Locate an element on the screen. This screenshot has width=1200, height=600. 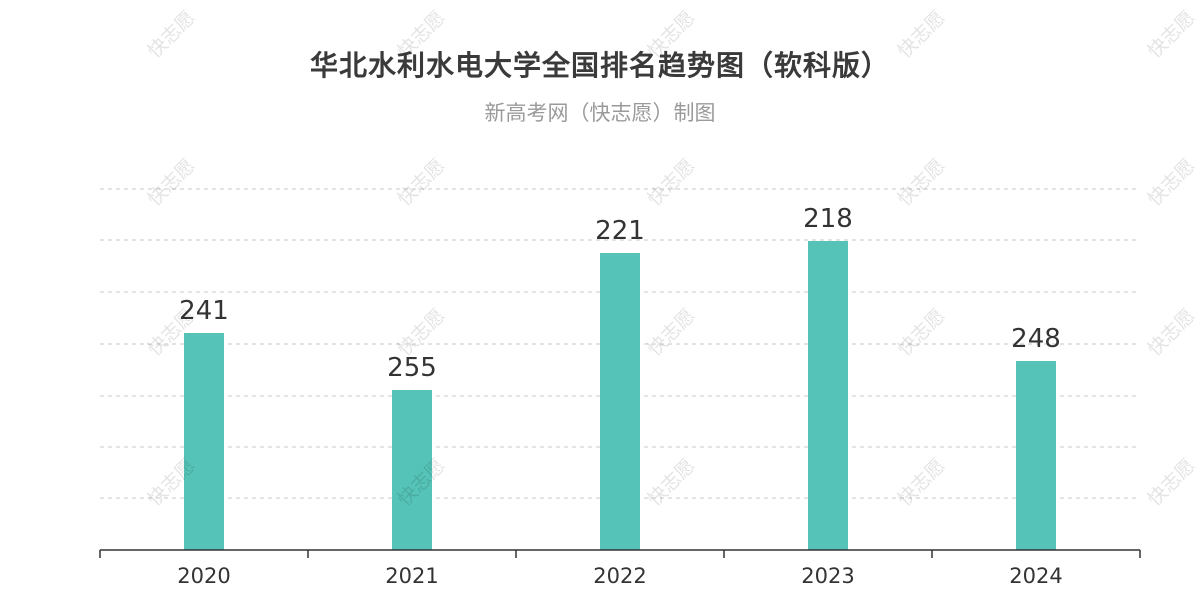
value-label-2024: 248 is located at coordinates (1036, 339).